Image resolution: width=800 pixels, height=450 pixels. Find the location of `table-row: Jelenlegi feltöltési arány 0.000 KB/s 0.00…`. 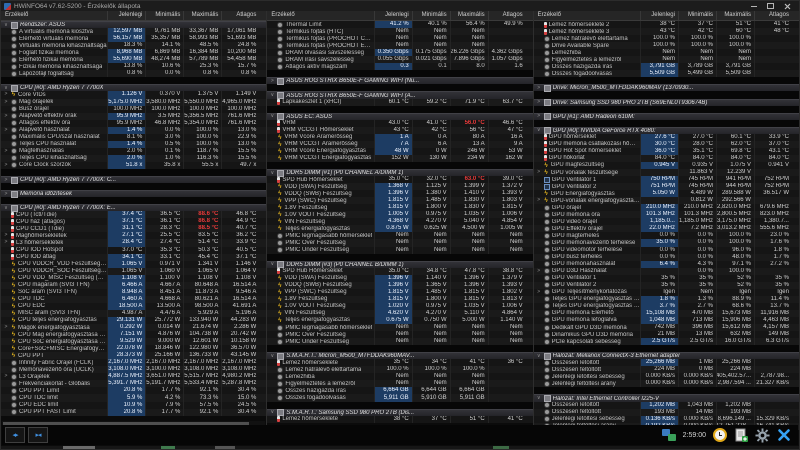

table-row: Jelenlegi feltöltési arány 0.000 KB/s 0.00… is located at coordinates (666, 384).